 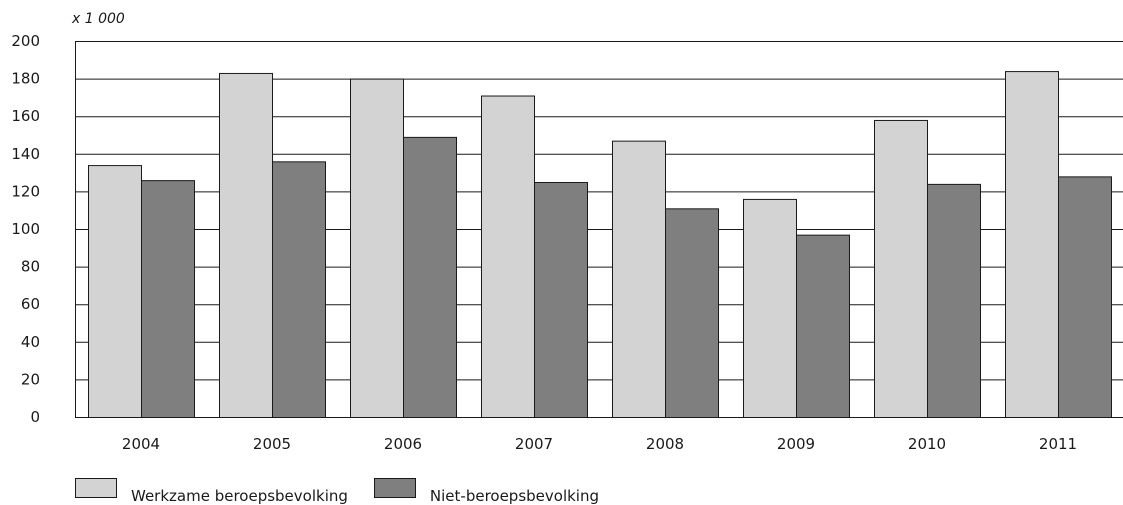 What do you see at coordinates (403, 444) in the screenshot?
I see `x-tick-label: 2006` at bounding box center [403, 444].